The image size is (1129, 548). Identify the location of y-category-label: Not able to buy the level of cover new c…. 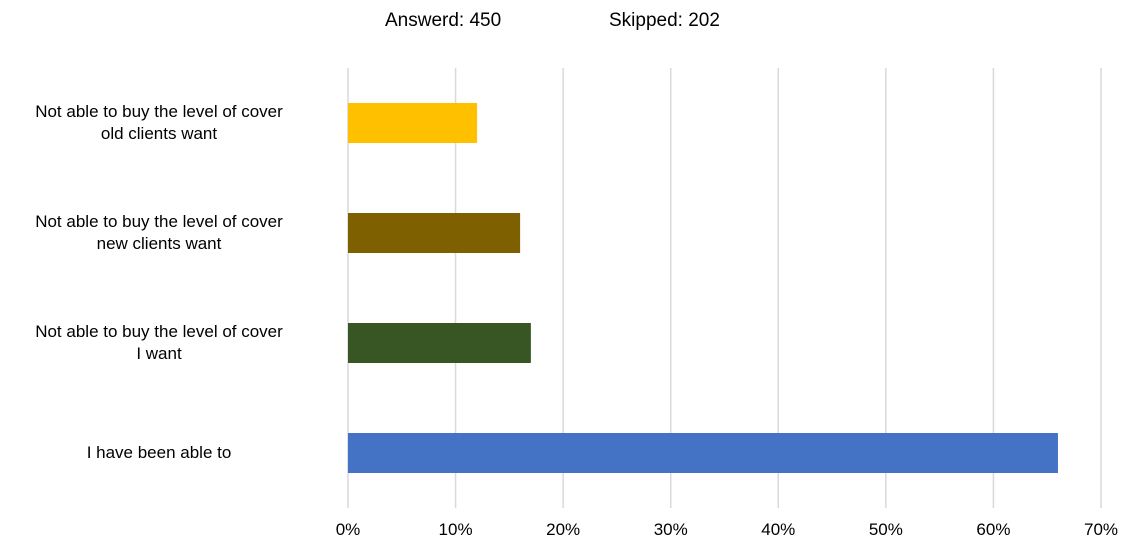
(159, 232).